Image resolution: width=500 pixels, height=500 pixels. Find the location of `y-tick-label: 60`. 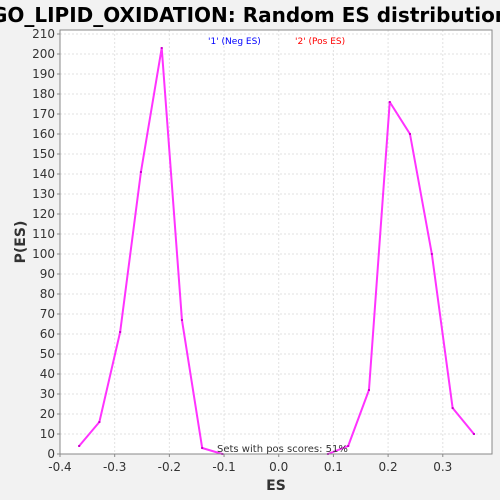

y-tick-label: 60 is located at coordinates (47, 334).